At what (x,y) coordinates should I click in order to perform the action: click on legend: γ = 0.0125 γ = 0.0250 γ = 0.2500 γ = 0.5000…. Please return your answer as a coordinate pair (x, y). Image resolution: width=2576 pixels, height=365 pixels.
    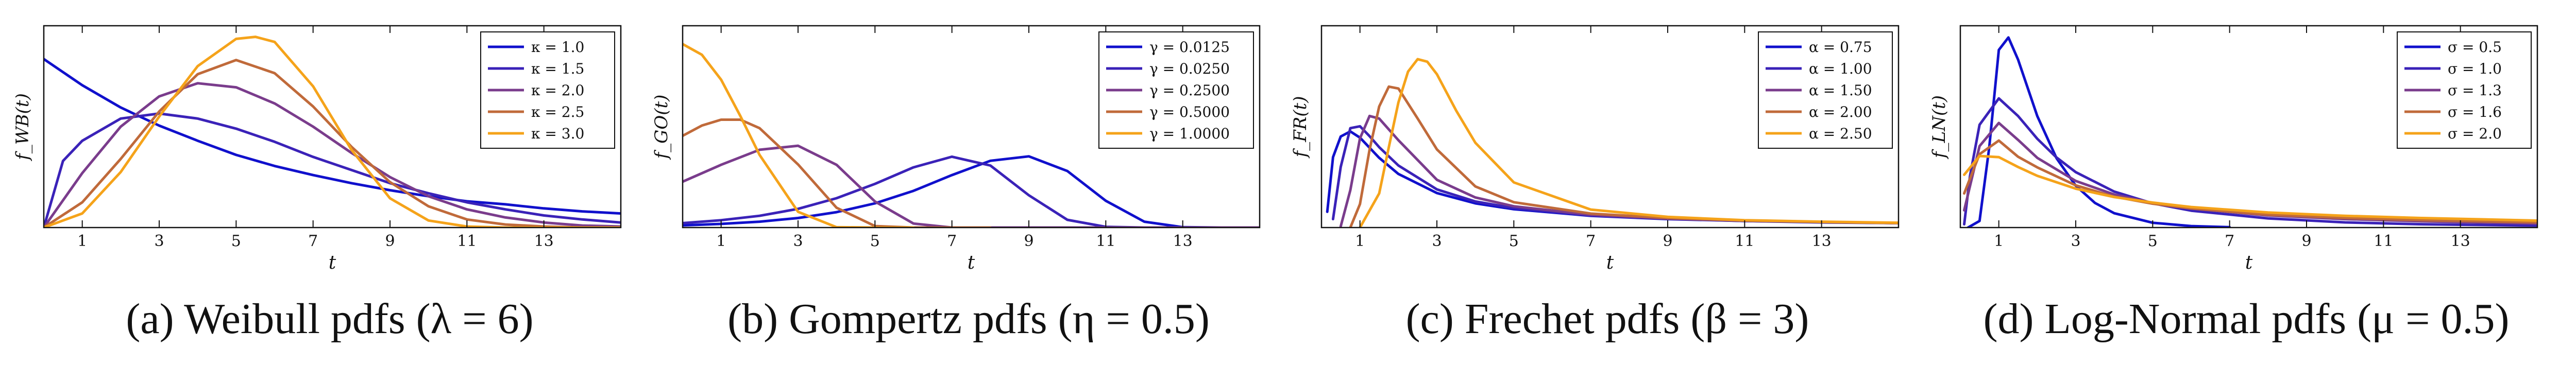
    Looking at the image, I should click on (1176, 90).